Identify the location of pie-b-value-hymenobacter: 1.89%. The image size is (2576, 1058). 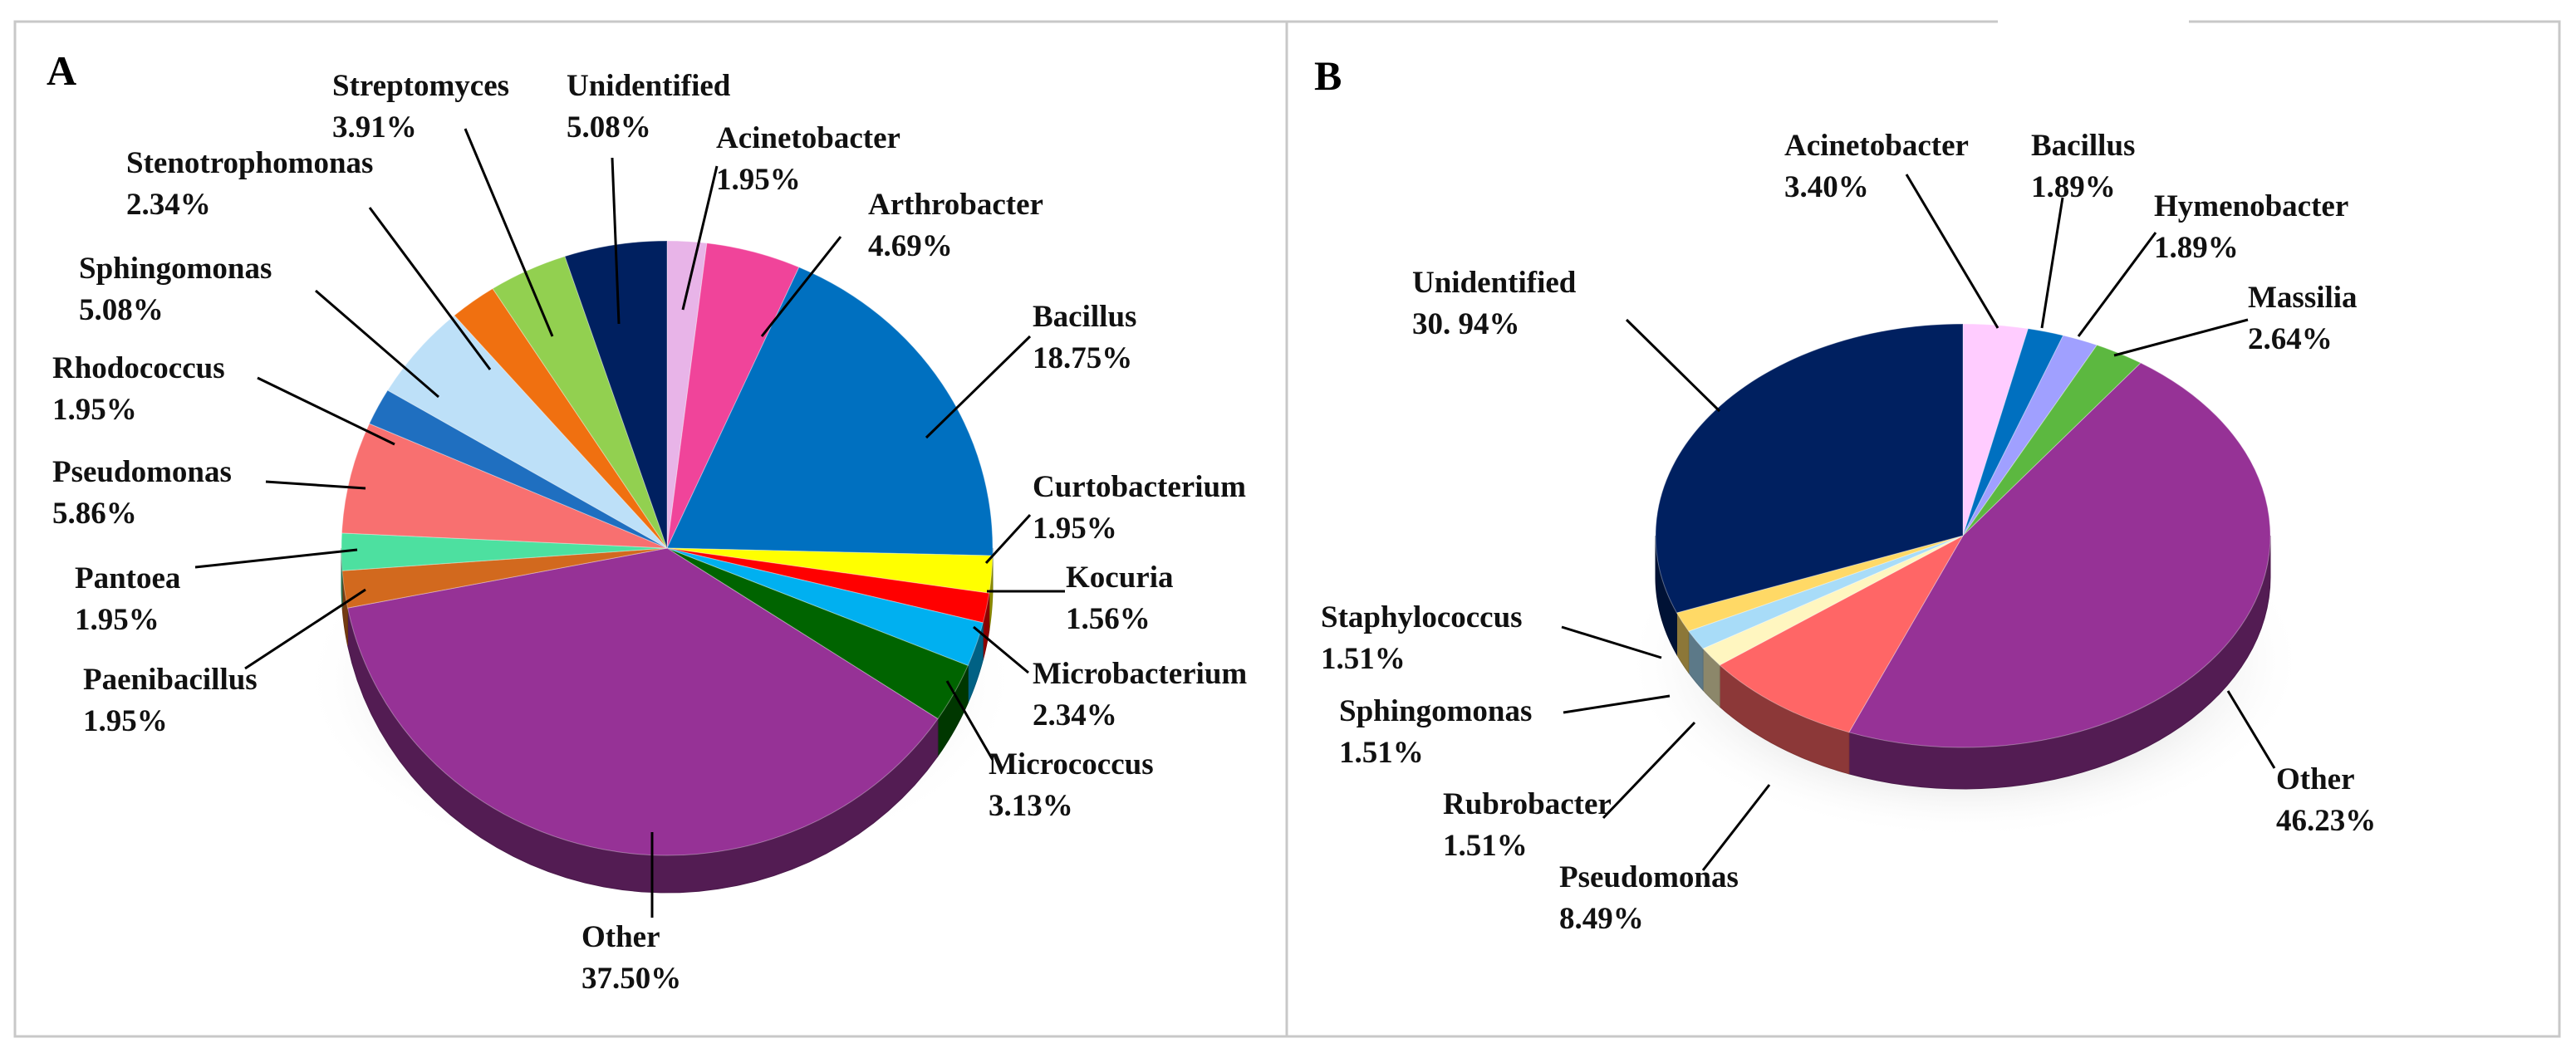
(2196, 248).